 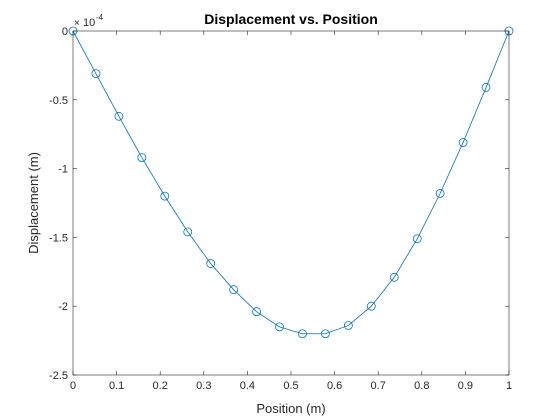 I want to click on exponent-power: -4, so click(x=100, y=17).